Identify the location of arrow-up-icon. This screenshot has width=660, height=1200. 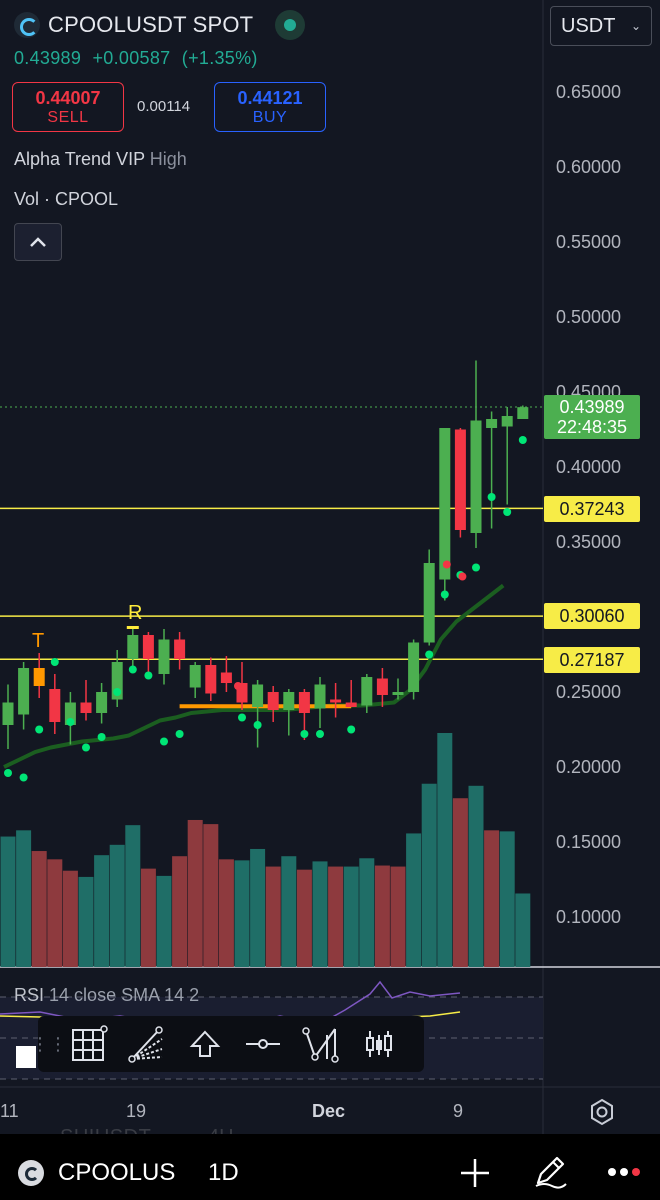
(205, 1043).